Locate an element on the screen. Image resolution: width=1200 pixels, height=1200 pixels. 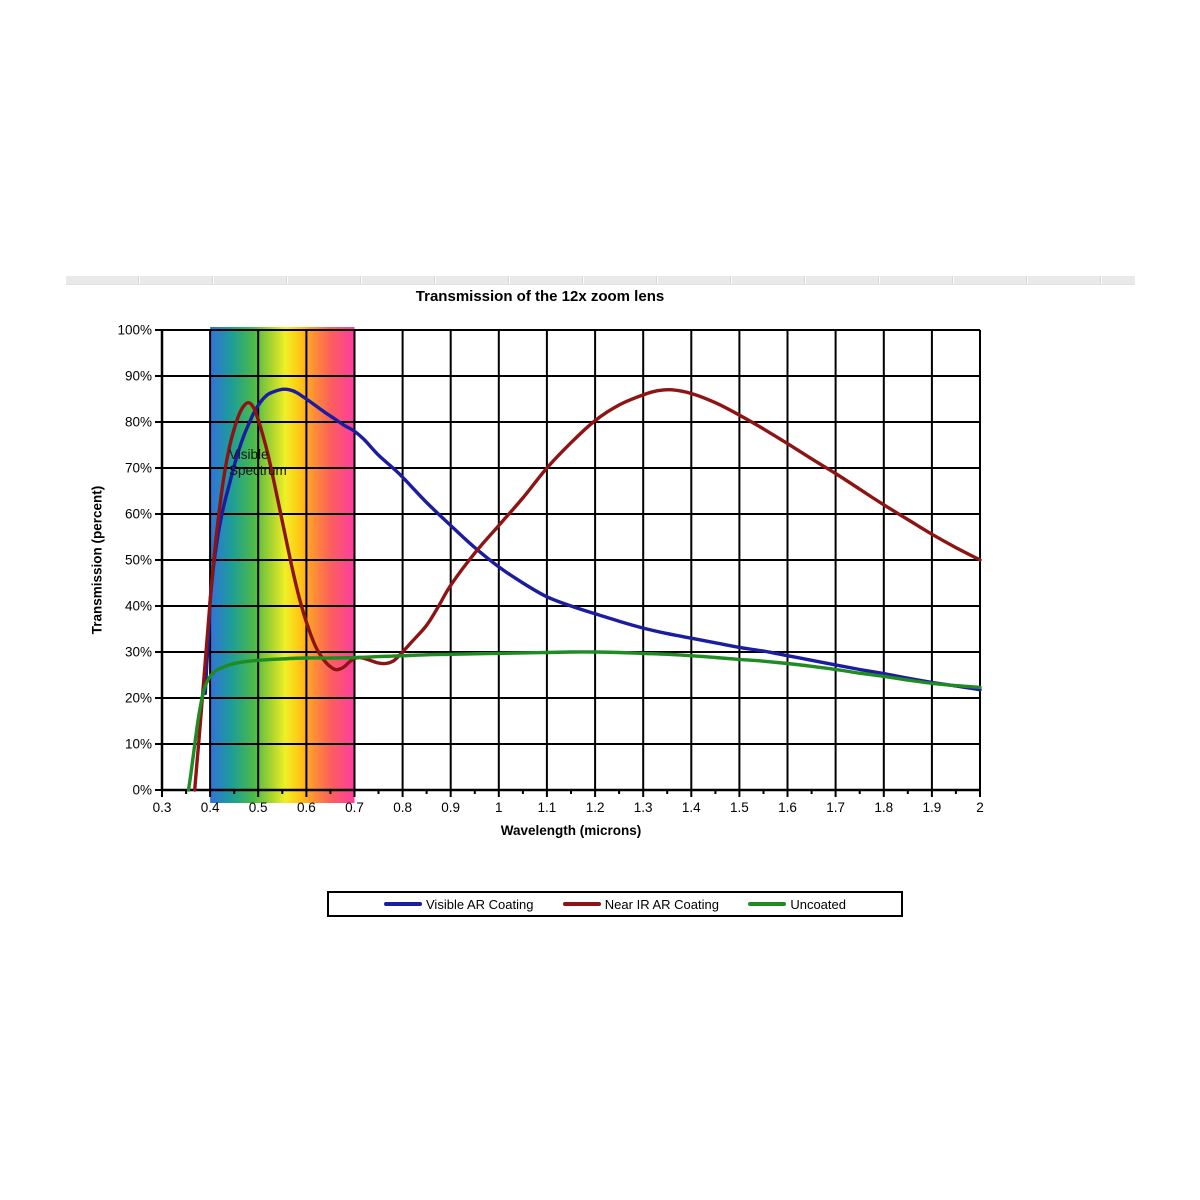
legend-line-visible-ar-coating is located at coordinates (403, 904).